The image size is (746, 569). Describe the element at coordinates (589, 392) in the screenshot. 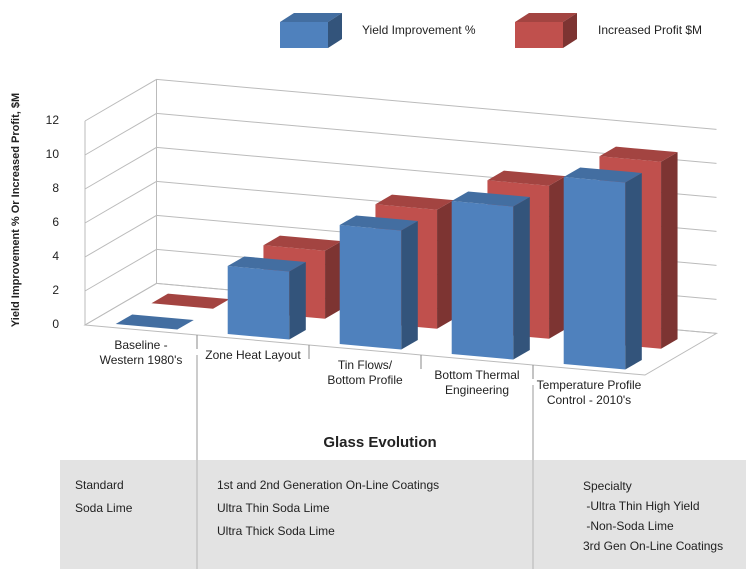

I see `x-tick-label: Temperature Profile Control - 2010's` at that location.